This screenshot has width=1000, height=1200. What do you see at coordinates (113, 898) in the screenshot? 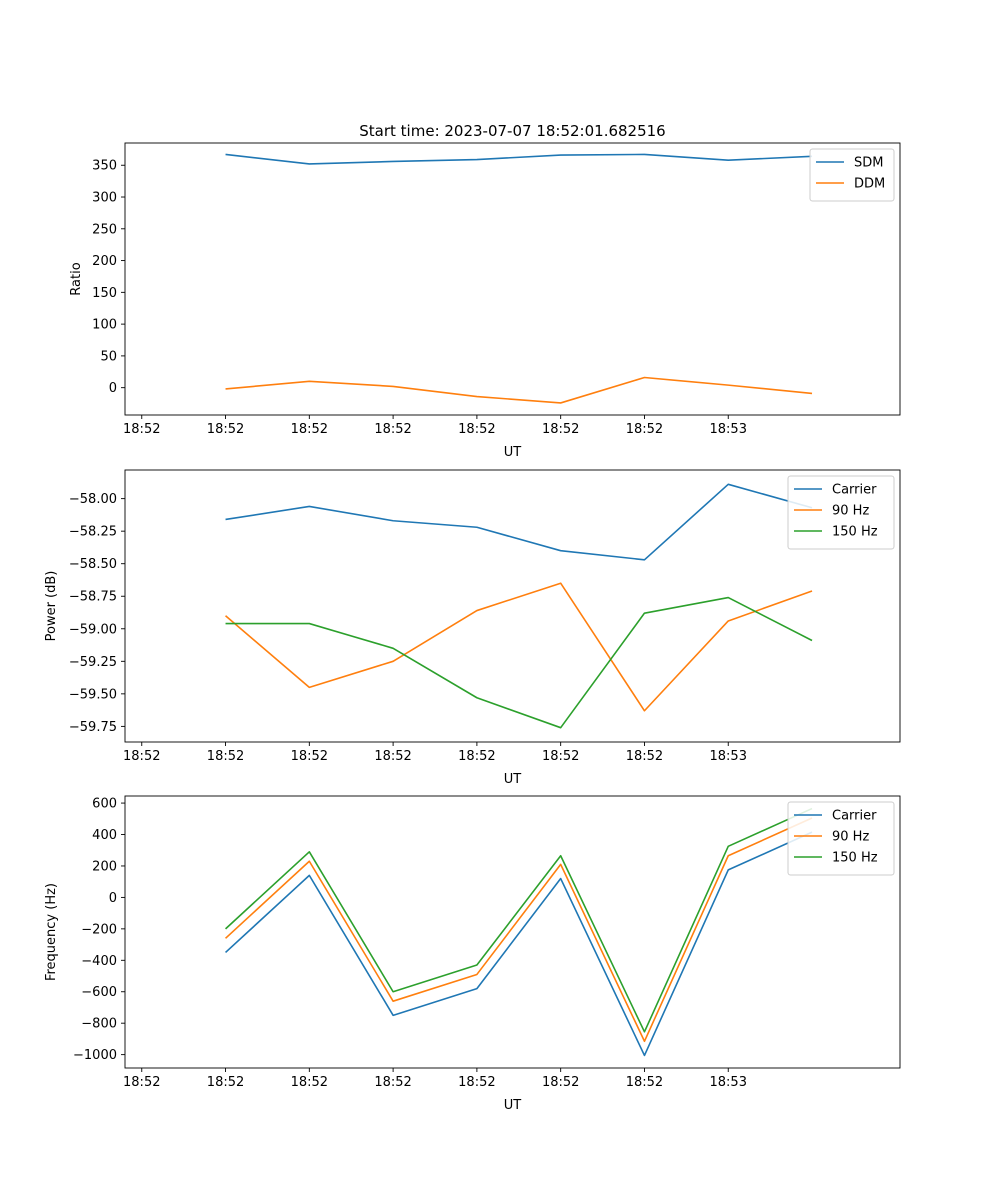
I see `frequency-y-tick-label: 0` at bounding box center [113, 898].